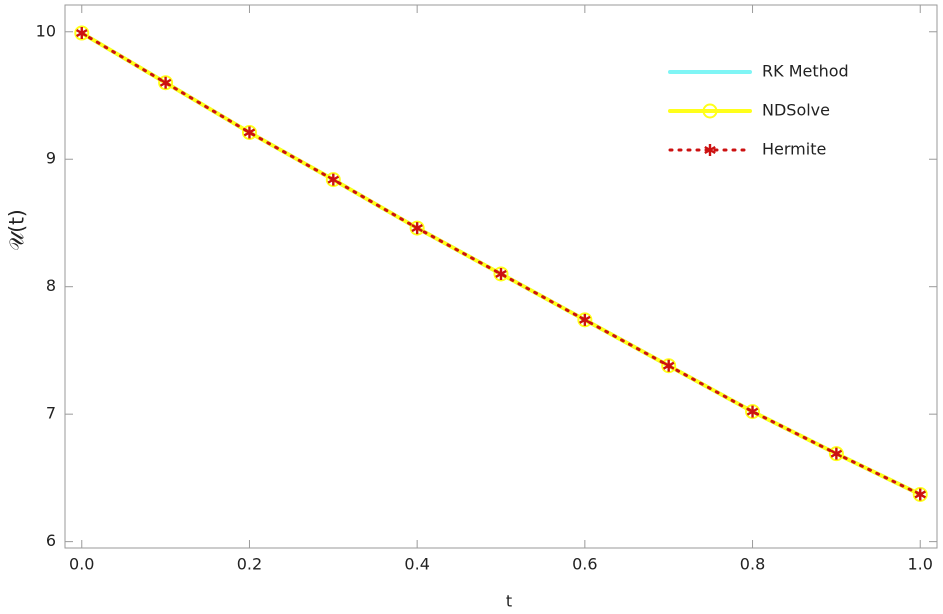 The width and height of the screenshot is (943, 614). What do you see at coordinates (805, 71) in the screenshot?
I see `legend-label: RK Method` at bounding box center [805, 71].